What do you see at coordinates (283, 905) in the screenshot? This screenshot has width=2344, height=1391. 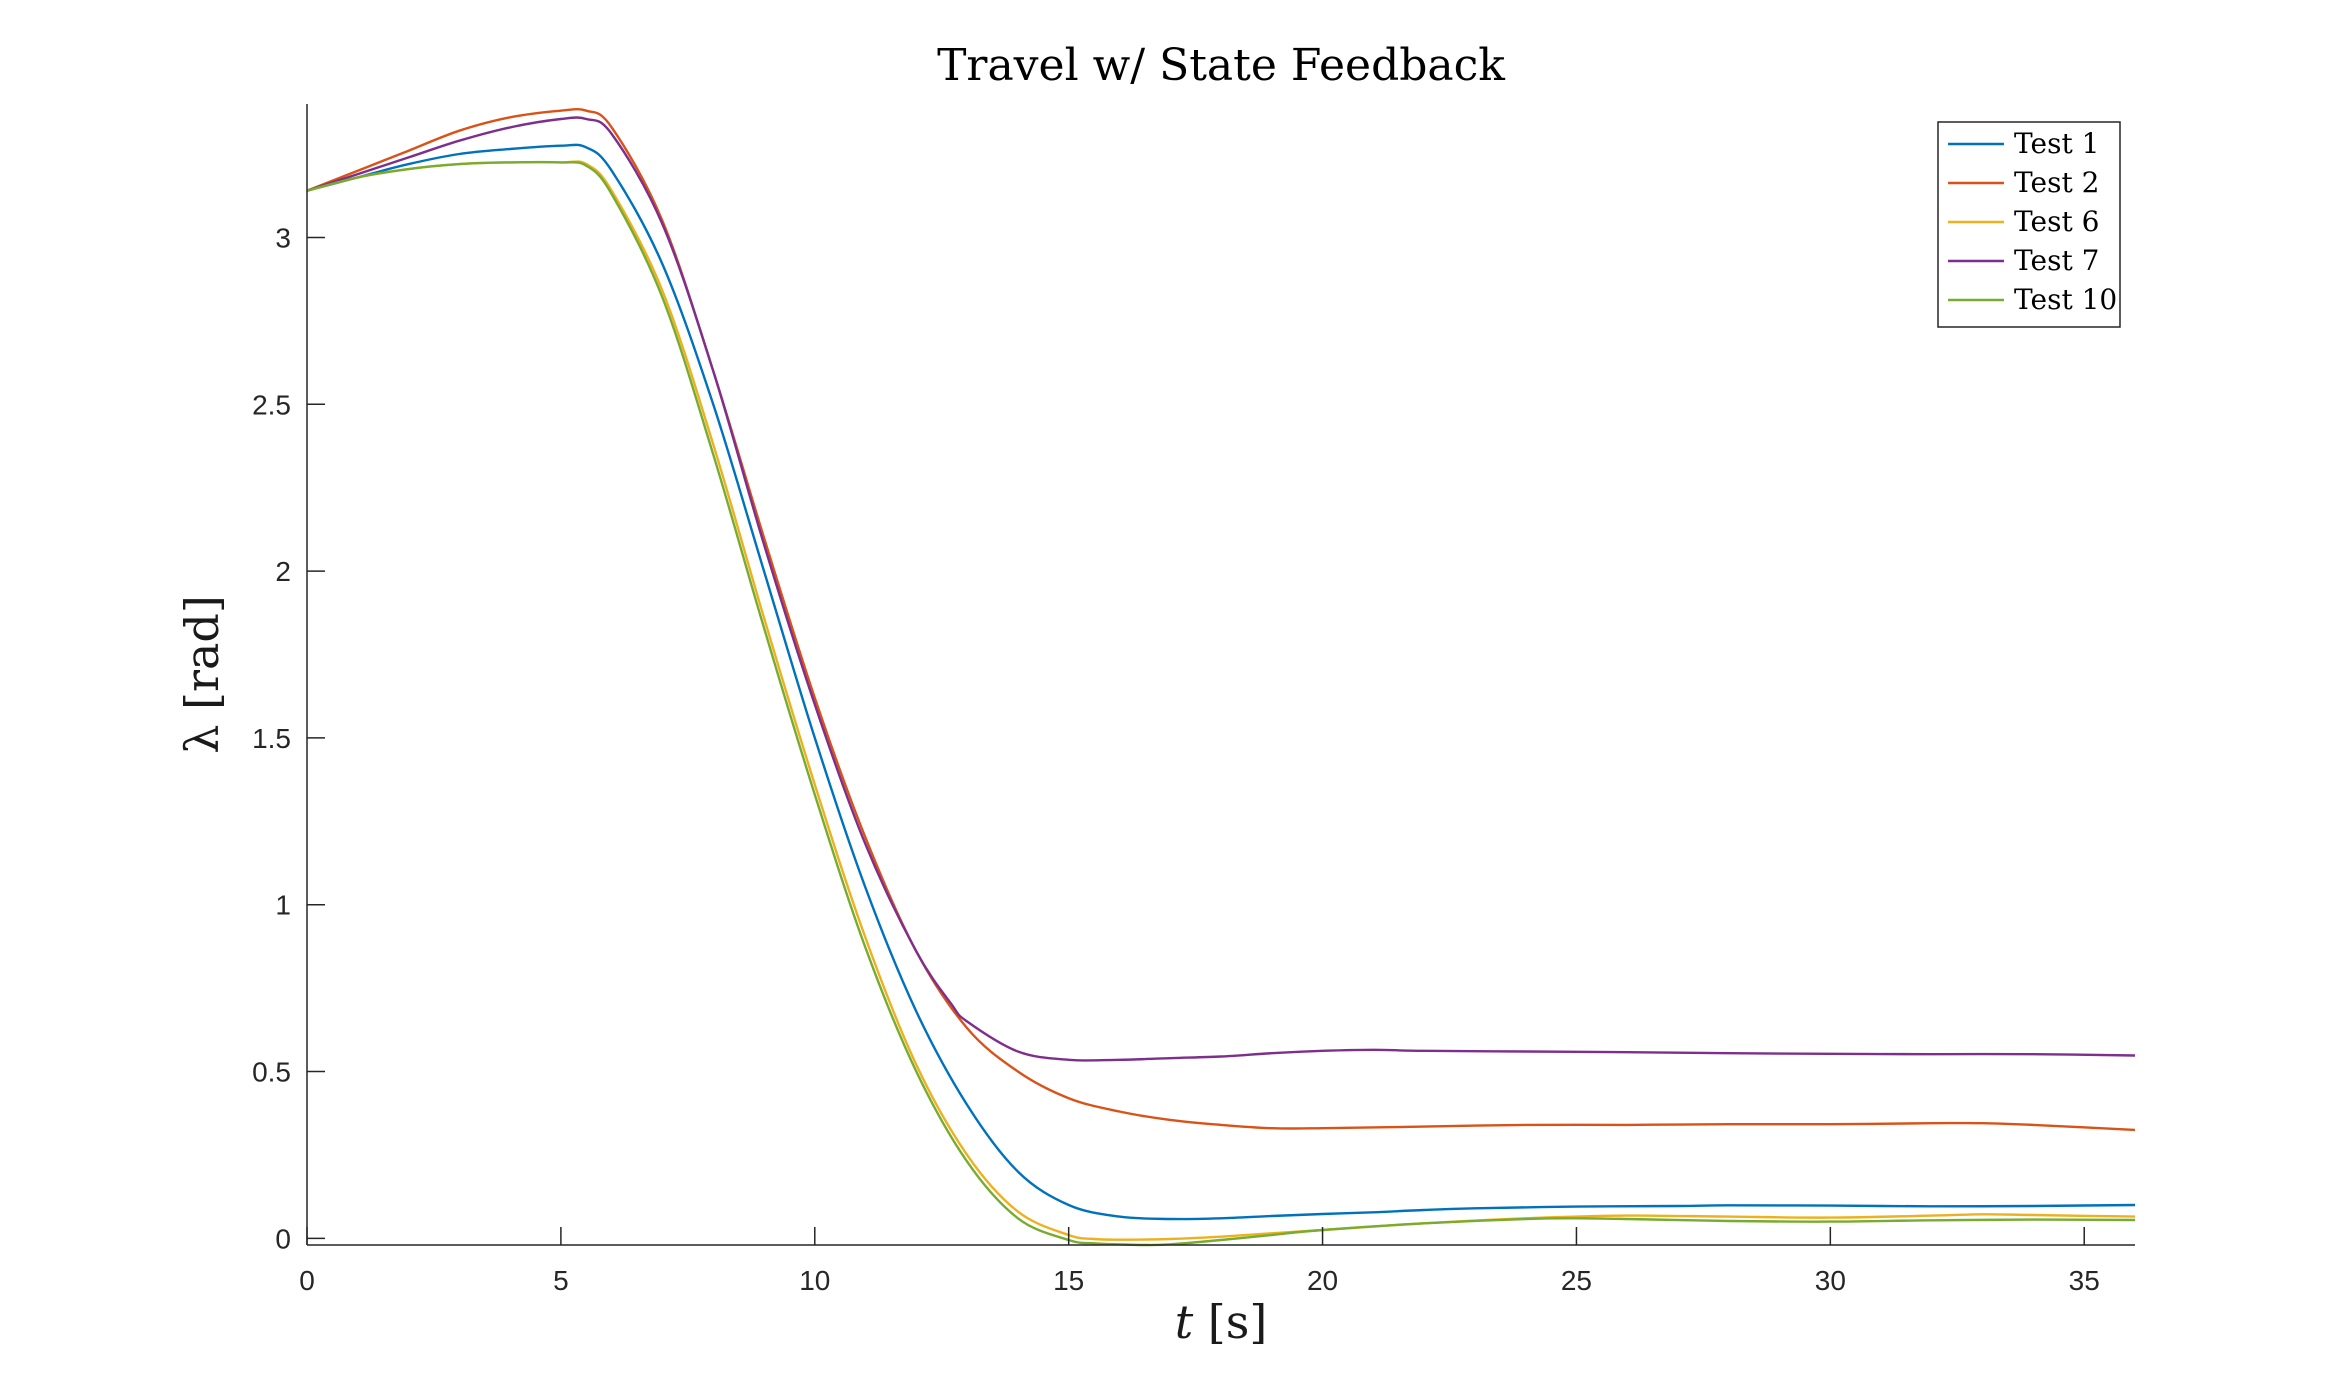 I see `y-tick-label: 1` at bounding box center [283, 905].